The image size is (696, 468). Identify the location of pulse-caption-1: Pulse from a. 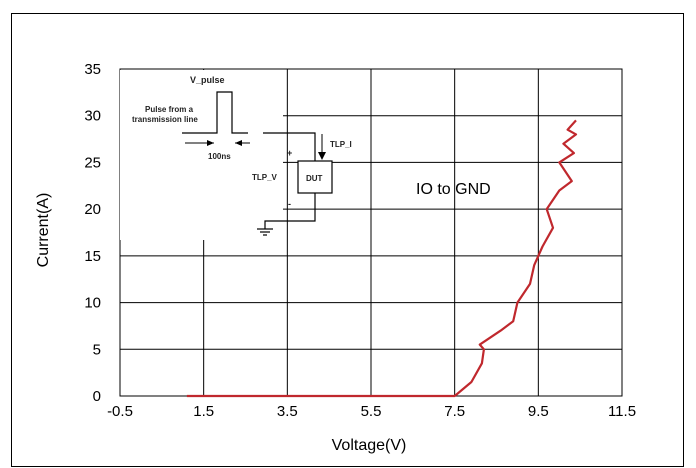
(169, 109).